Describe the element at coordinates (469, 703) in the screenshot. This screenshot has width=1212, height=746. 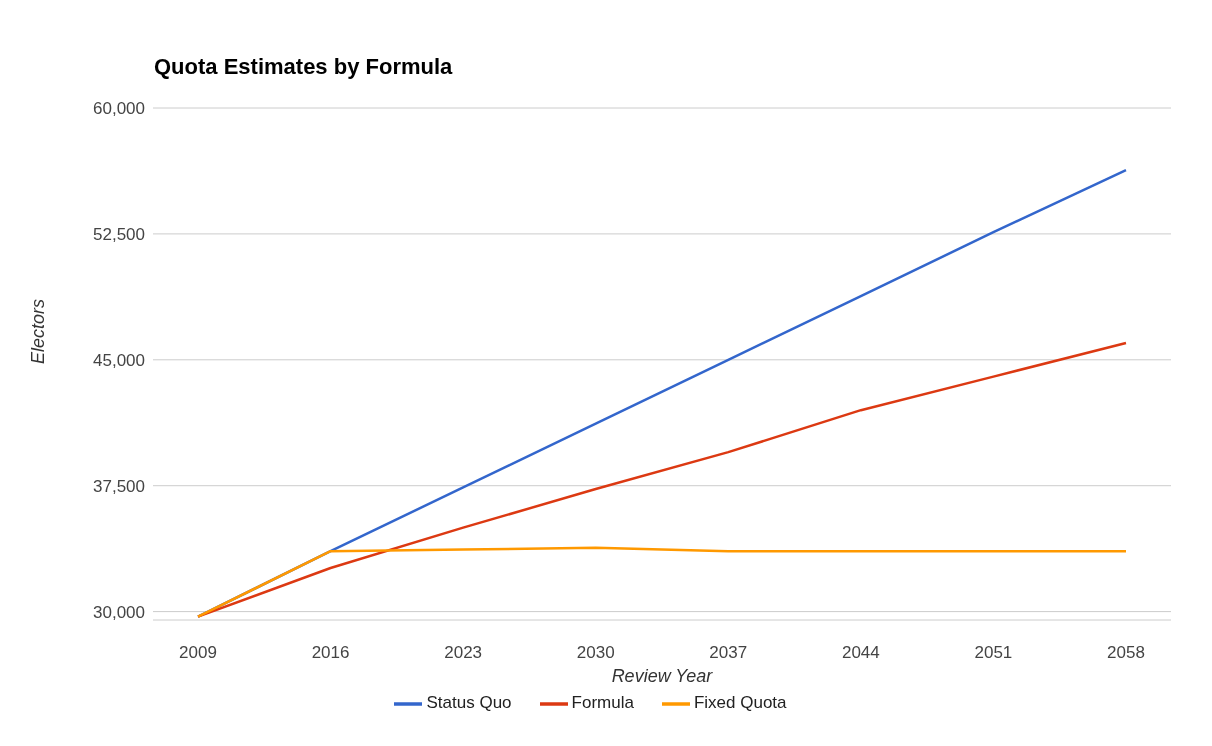
I see `legend-label: Status Quo` at that location.